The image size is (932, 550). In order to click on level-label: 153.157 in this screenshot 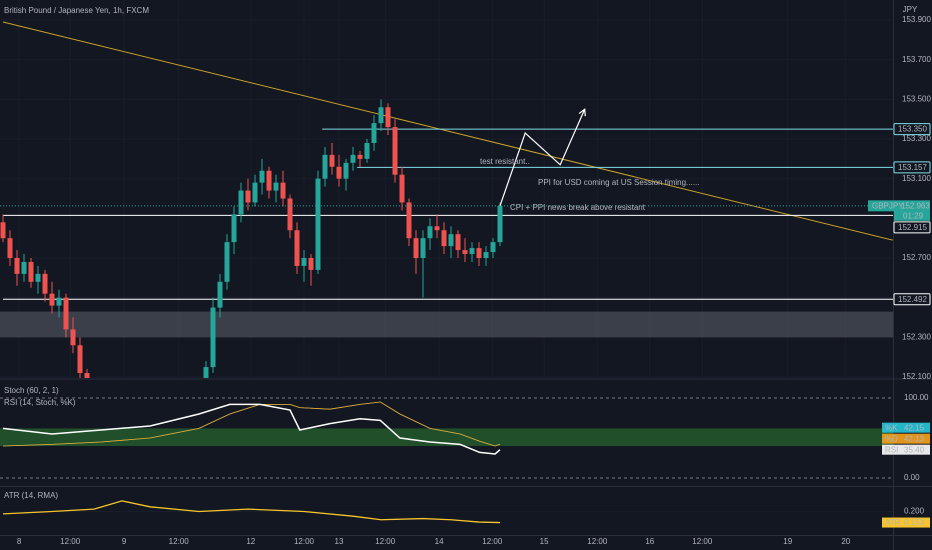, I will do `click(912, 167)`.